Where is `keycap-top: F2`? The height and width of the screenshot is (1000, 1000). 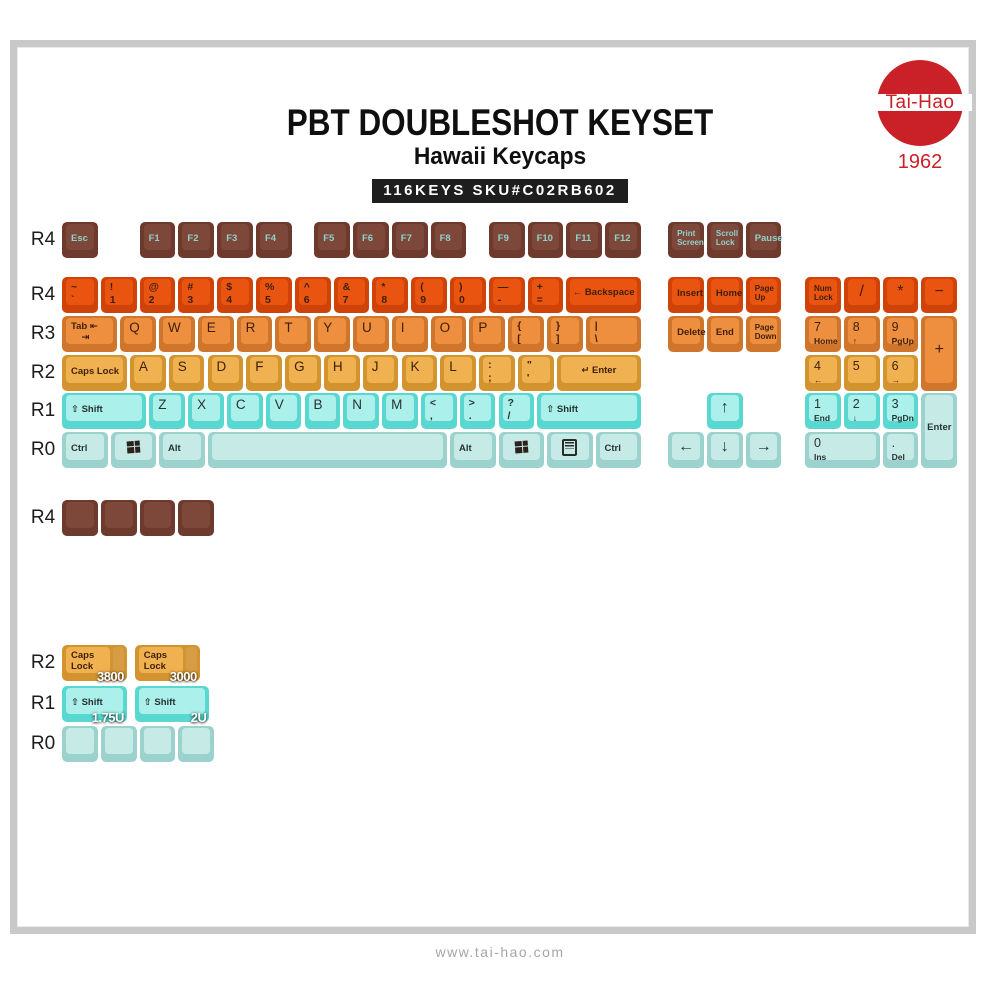 keycap-top: F2 is located at coordinates (196, 237).